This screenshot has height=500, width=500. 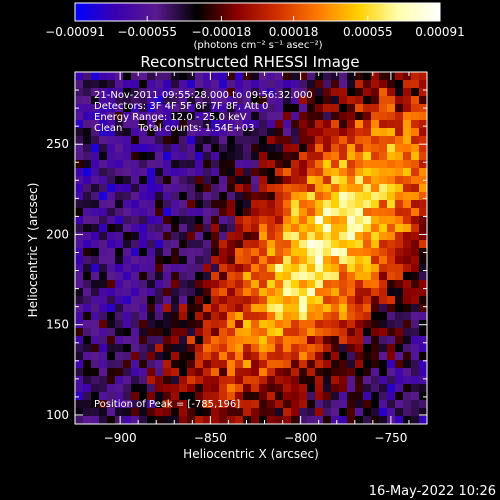 I want to click on chart-title: Reconstructed RHESSI Image, so click(x=249, y=62).